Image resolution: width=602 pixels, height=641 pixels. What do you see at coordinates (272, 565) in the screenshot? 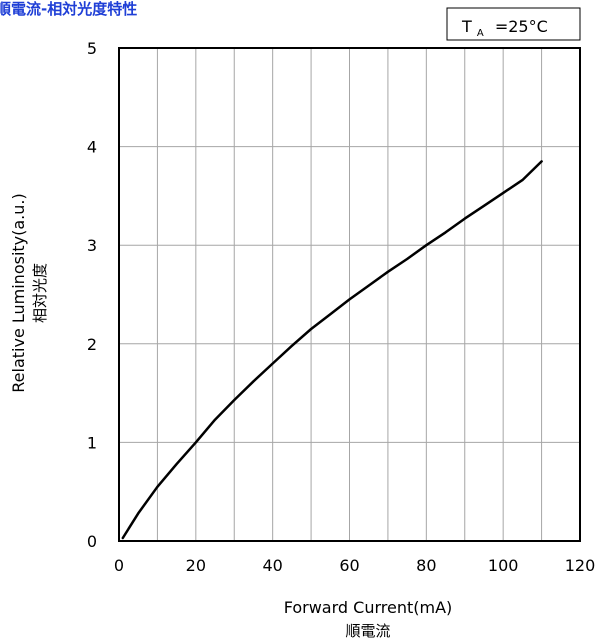
I see `x-tick-label: 40` at bounding box center [272, 565].